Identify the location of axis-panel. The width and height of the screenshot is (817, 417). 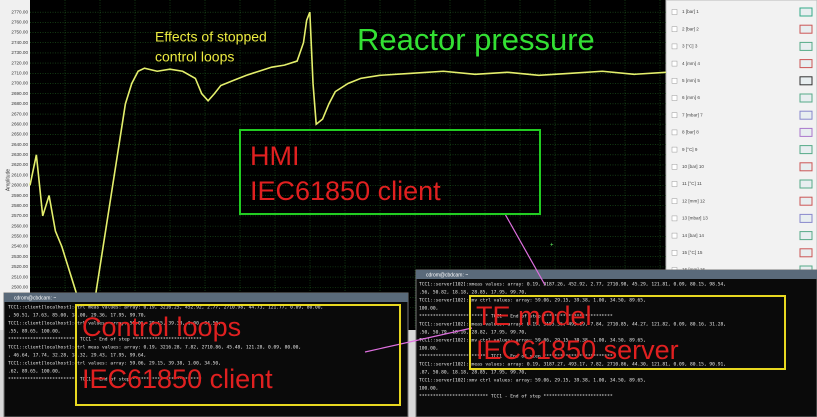
(15, 165).